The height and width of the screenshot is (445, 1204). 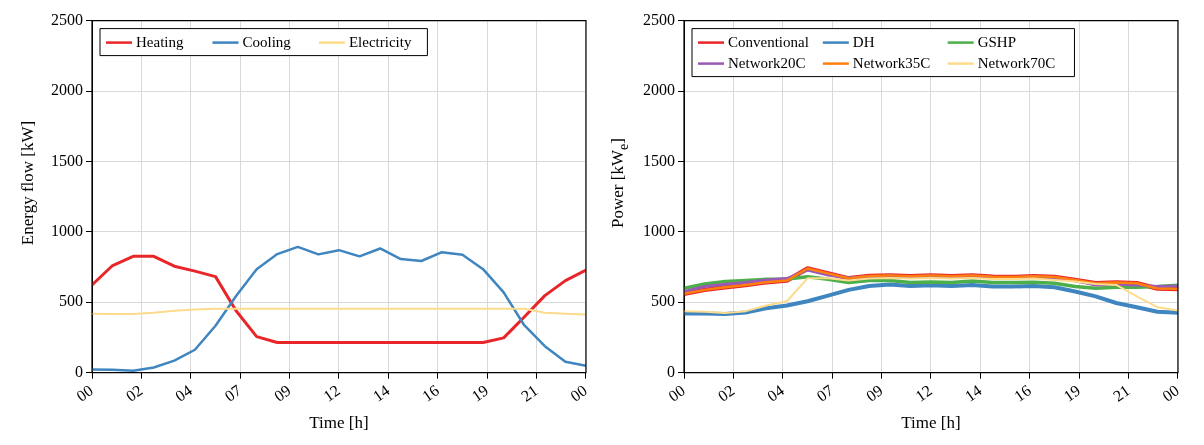 I want to click on legend-label: GSHP, so click(x=996, y=41).